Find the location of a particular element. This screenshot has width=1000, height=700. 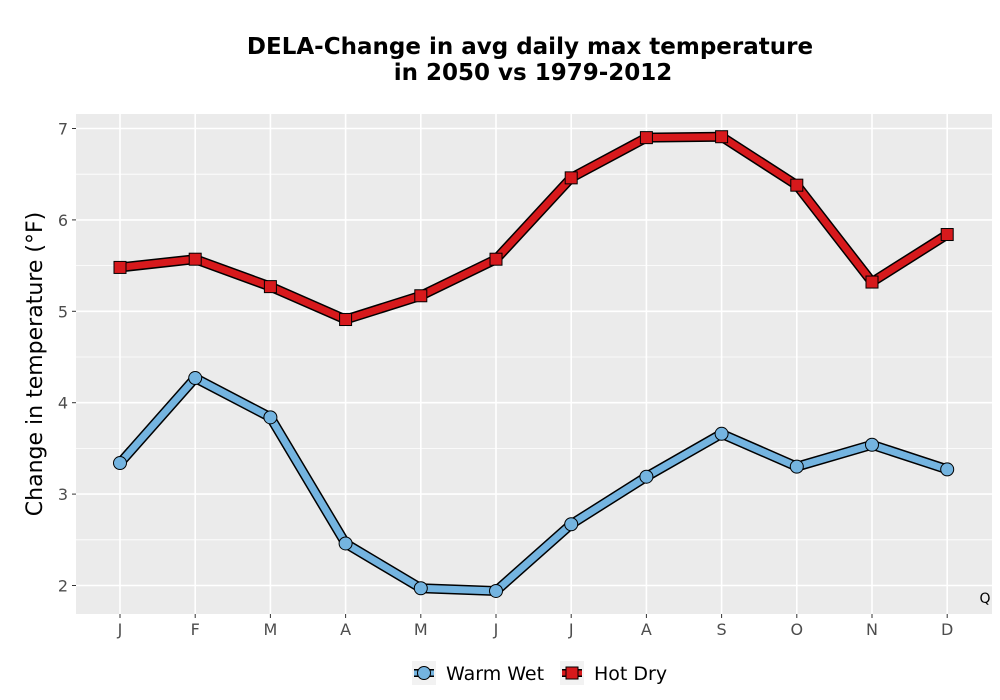

y-tick-label: 6 is located at coordinates (63, 220).